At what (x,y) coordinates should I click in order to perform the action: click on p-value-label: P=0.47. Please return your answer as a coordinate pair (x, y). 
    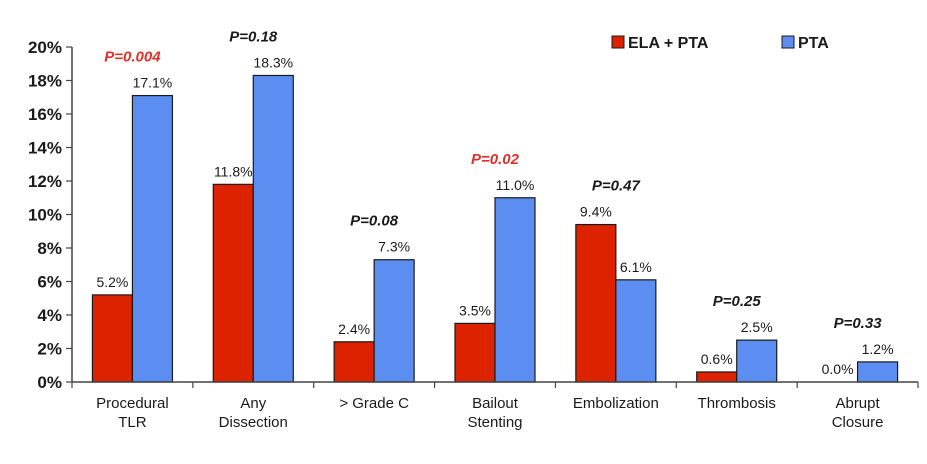
    Looking at the image, I should click on (616, 186).